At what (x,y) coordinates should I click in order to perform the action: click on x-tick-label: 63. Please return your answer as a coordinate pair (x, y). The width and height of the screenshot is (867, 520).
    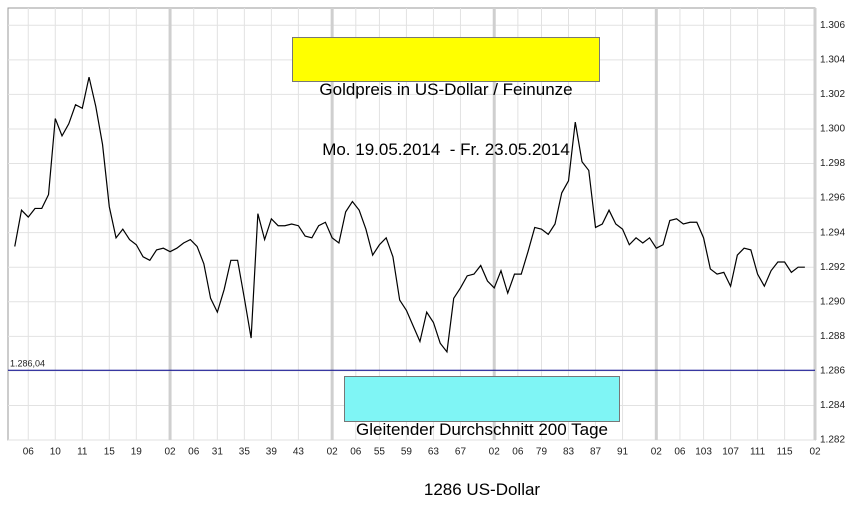
    Looking at the image, I should click on (434, 452).